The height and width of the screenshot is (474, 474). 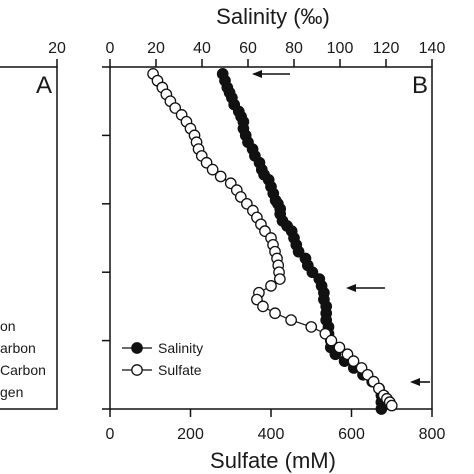 I want to click on top-tick-label: 40, so click(x=202, y=48).